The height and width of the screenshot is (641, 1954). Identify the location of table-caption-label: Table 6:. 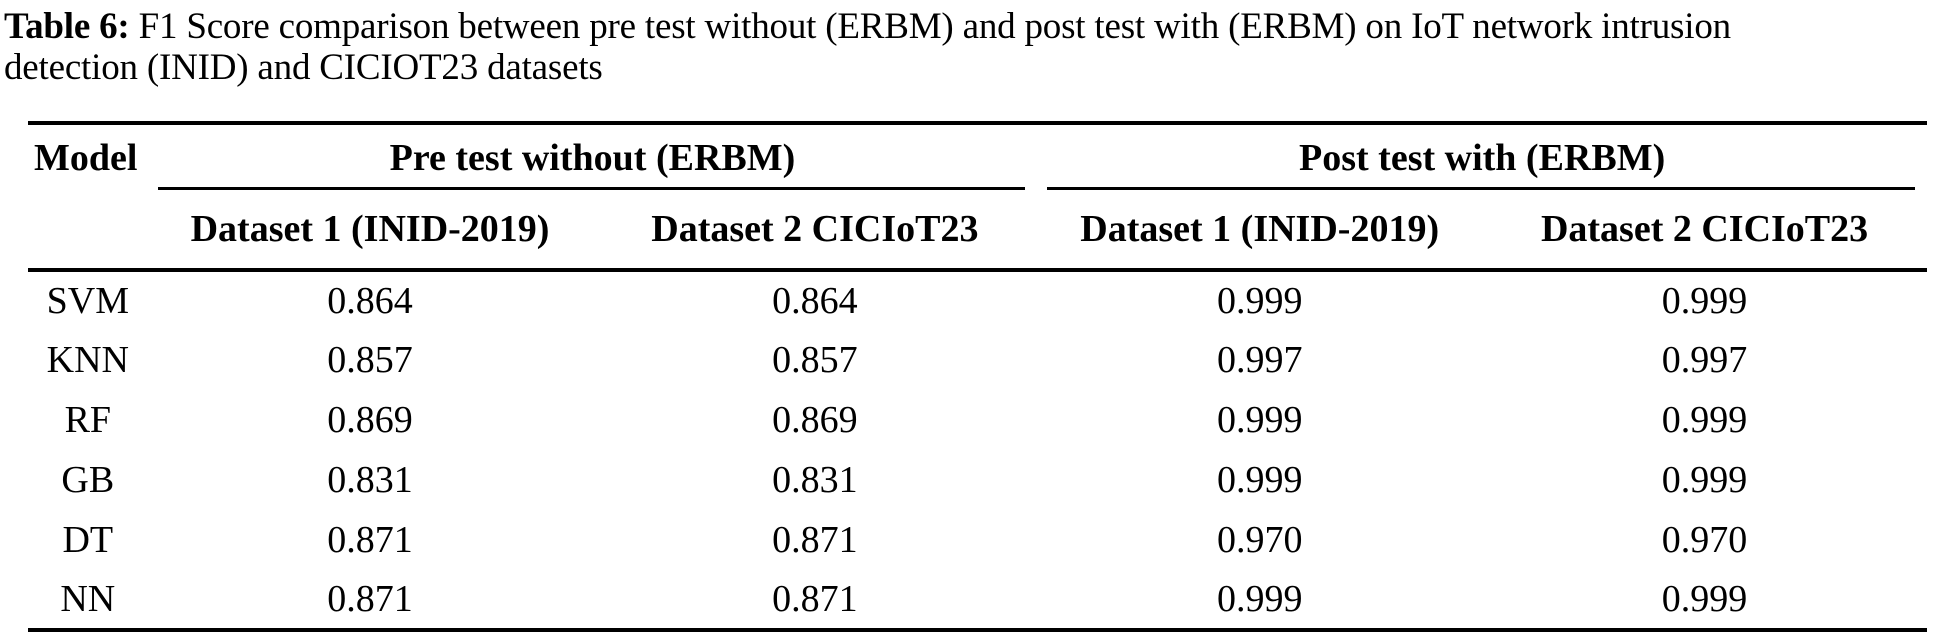
(67, 26).